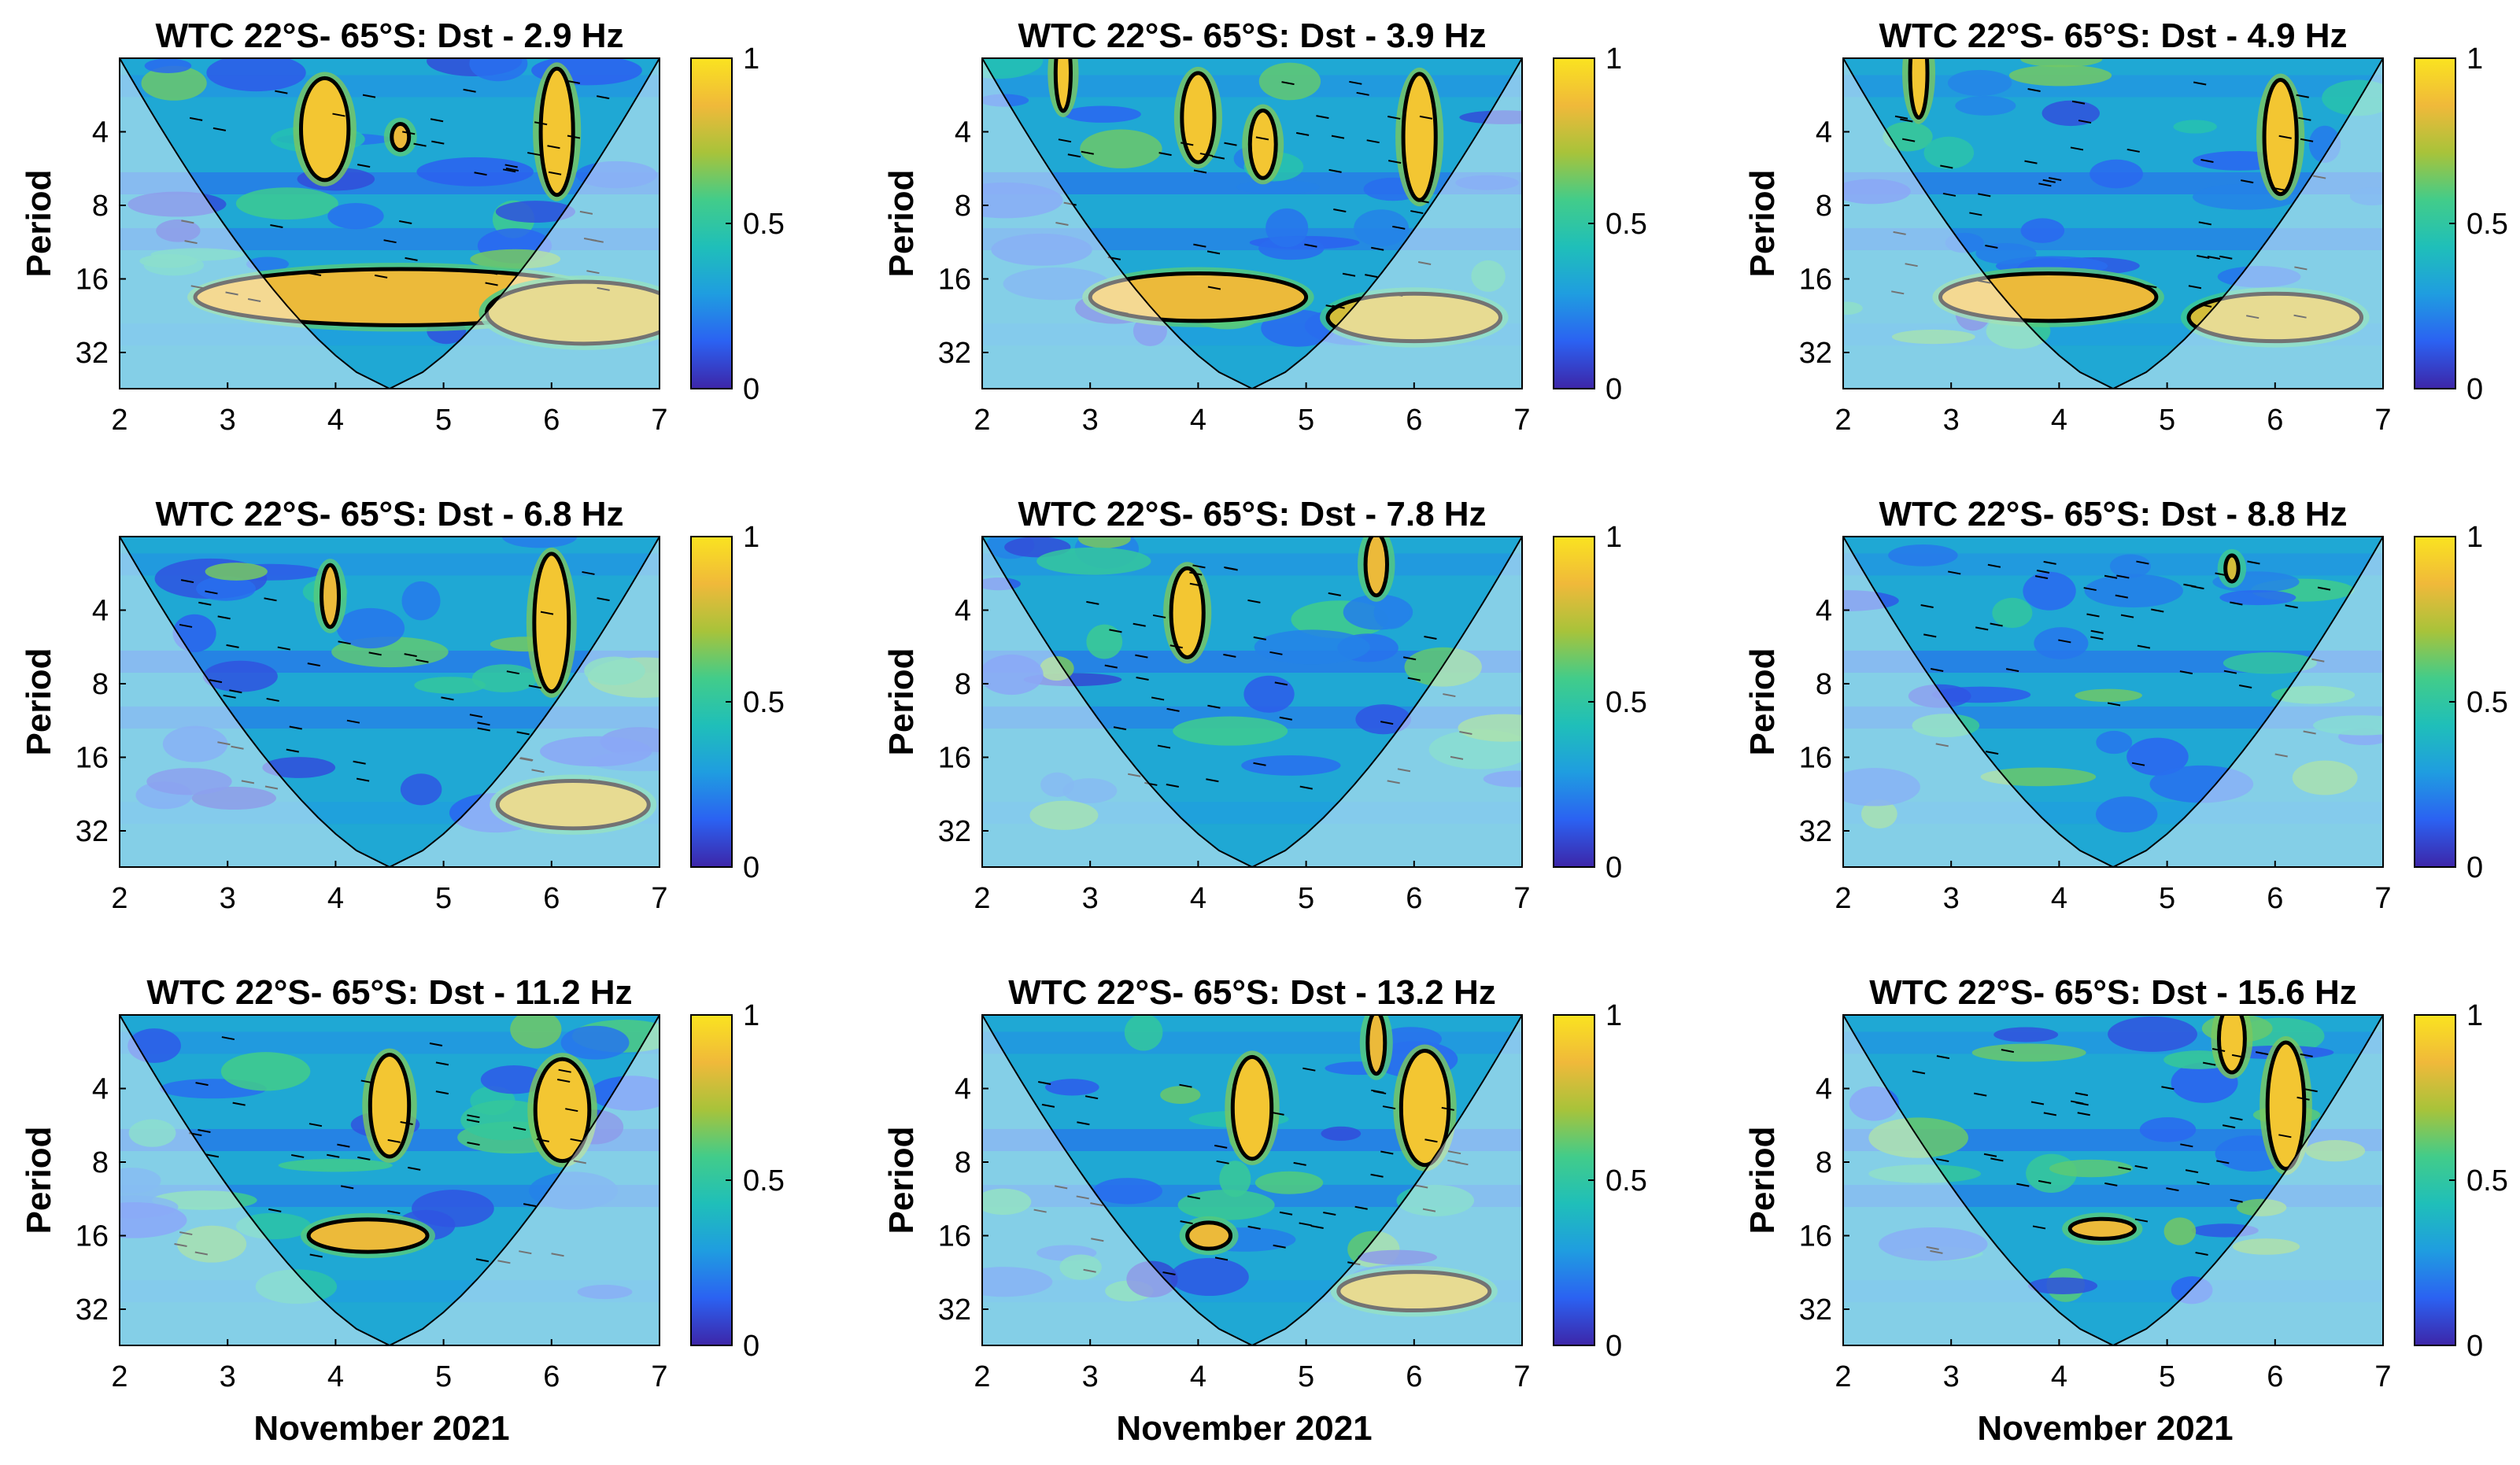 This screenshot has width=2520, height=1465. Describe the element at coordinates (1252, 702) in the screenshot. I see `cone-of-influence-line` at that location.